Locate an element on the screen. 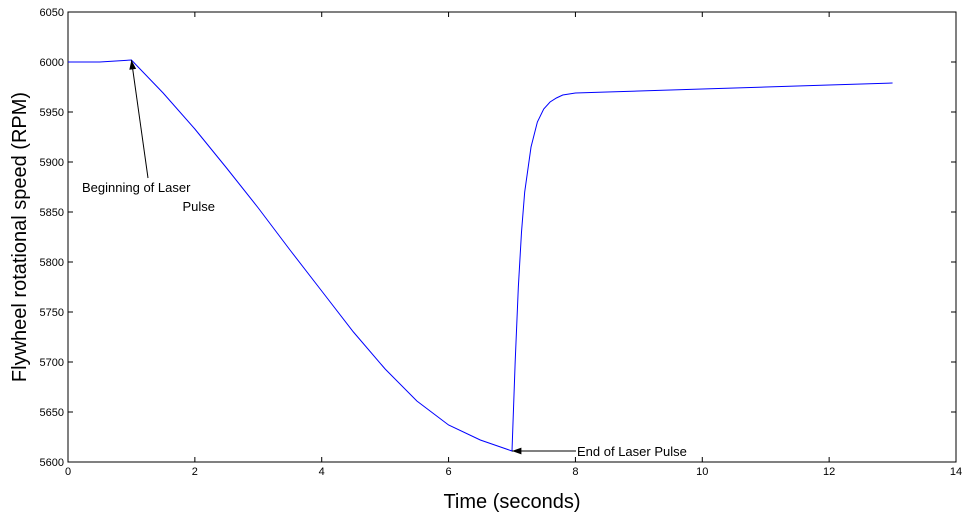 This screenshot has width=966, height=514. y-tick-label: 5750 is located at coordinates (52, 313).